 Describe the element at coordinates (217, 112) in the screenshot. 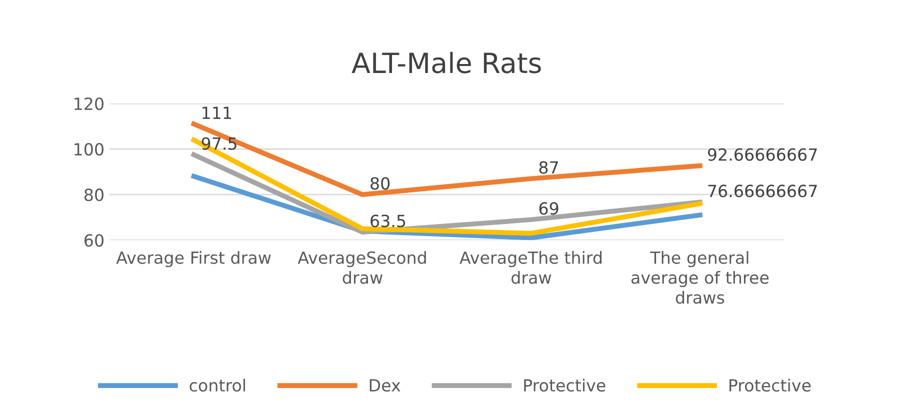

I see `data-label: 111` at that location.